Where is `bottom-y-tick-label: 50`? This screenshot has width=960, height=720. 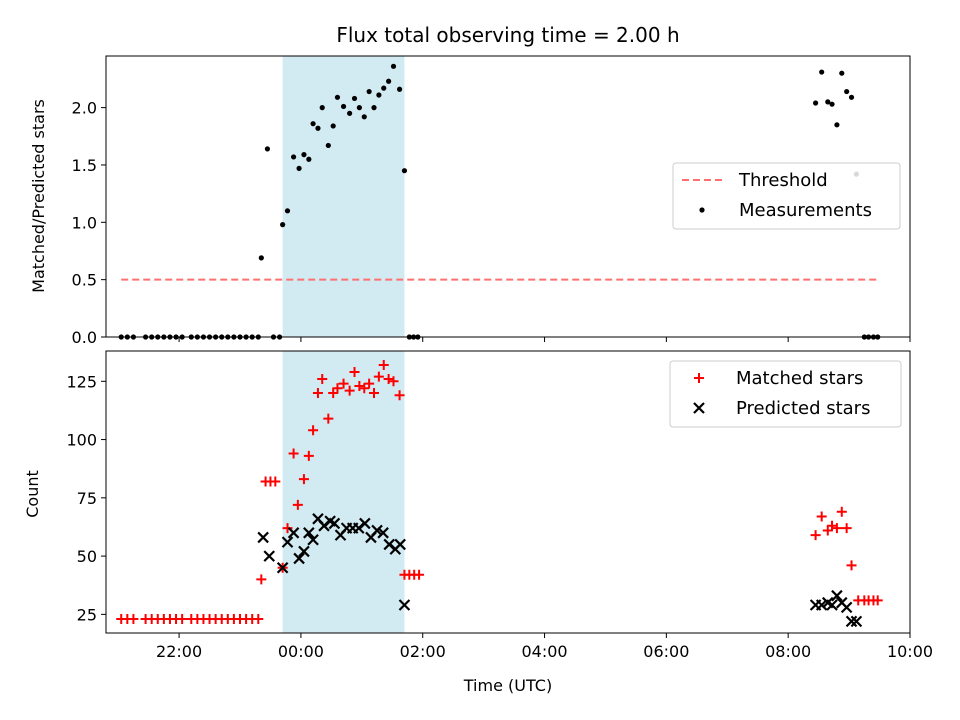 bottom-y-tick-label: 50 is located at coordinates (87, 556).